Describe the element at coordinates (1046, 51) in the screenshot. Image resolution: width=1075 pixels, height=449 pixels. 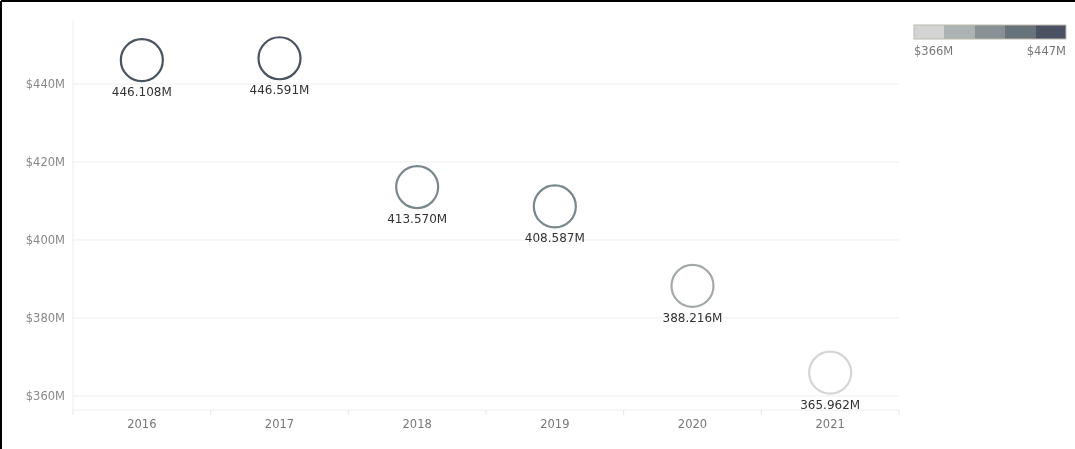
I see `color-bar-label: $447M` at that location.